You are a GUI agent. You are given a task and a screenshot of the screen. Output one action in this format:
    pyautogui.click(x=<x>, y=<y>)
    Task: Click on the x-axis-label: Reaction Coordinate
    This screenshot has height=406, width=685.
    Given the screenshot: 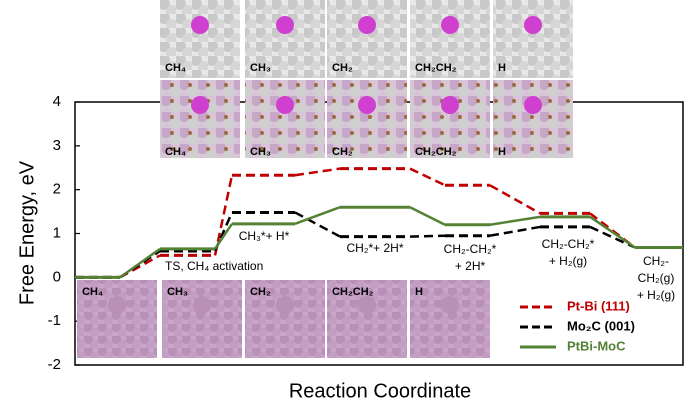 What is the action you would take?
    pyautogui.click(x=380, y=391)
    